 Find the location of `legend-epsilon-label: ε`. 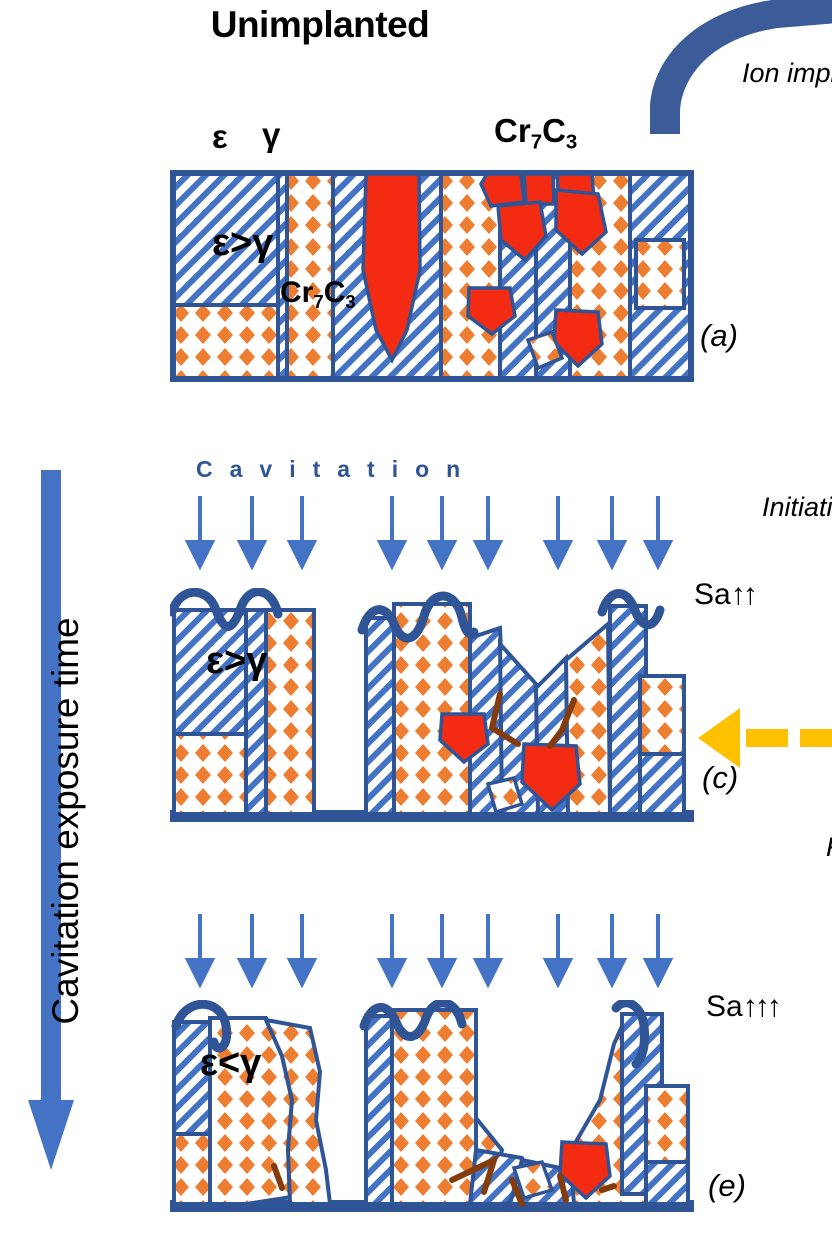

legend-epsilon-label: ε is located at coordinates (220, 136).